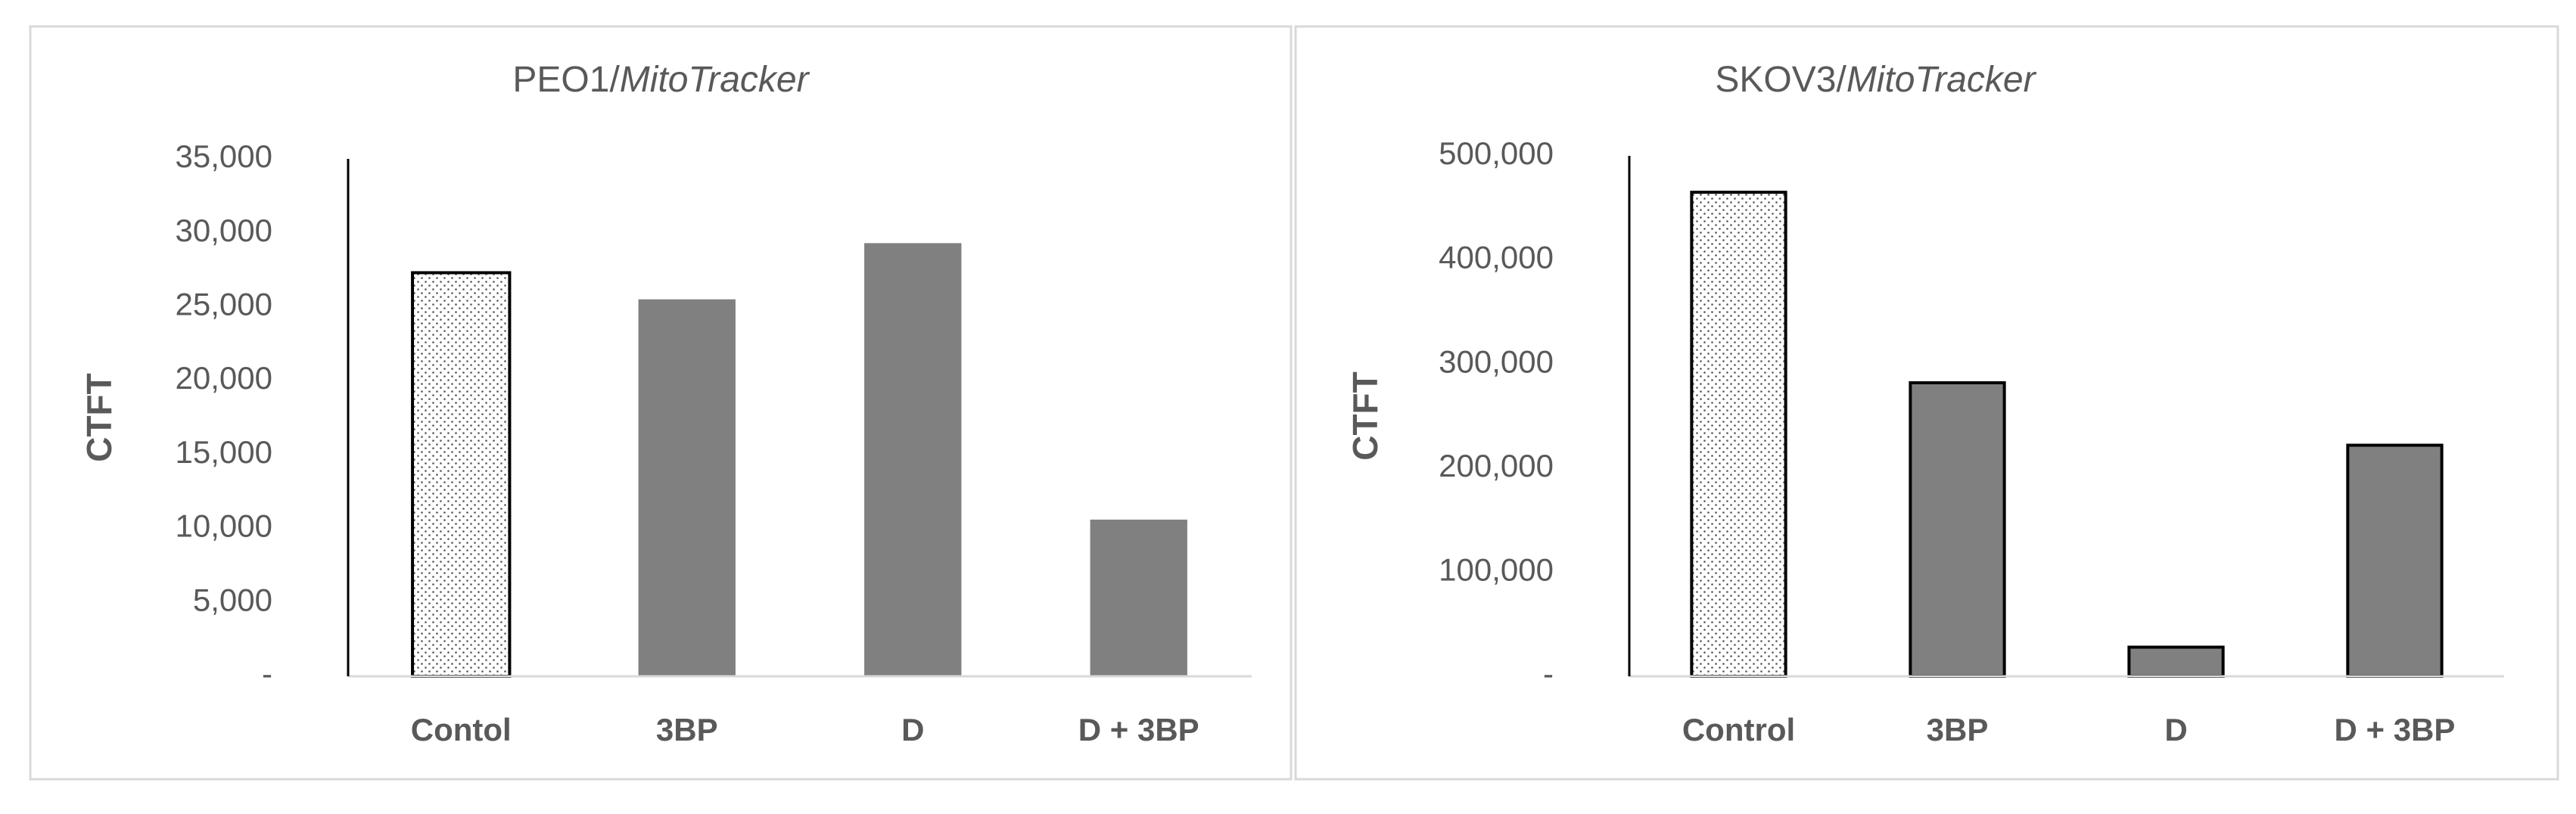  What do you see at coordinates (461, 729) in the screenshot?
I see `x-tick-label: Contol` at bounding box center [461, 729].